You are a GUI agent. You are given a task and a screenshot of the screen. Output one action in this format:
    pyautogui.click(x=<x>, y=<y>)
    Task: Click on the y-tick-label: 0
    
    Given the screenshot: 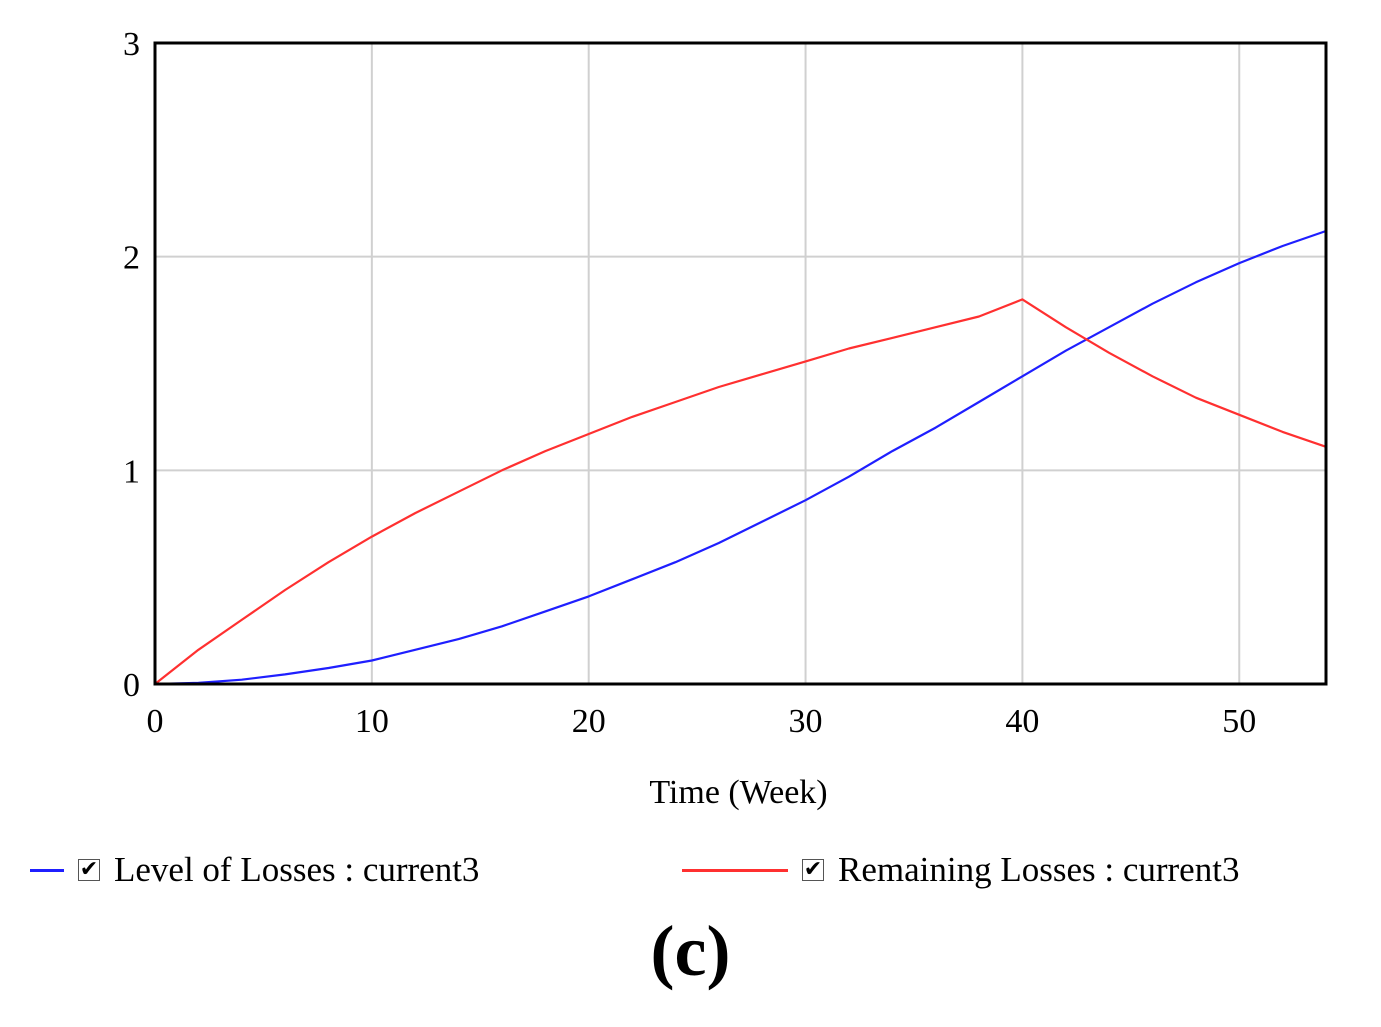 What is the action you would take?
    pyautogui.click(x=131, y=685)
    